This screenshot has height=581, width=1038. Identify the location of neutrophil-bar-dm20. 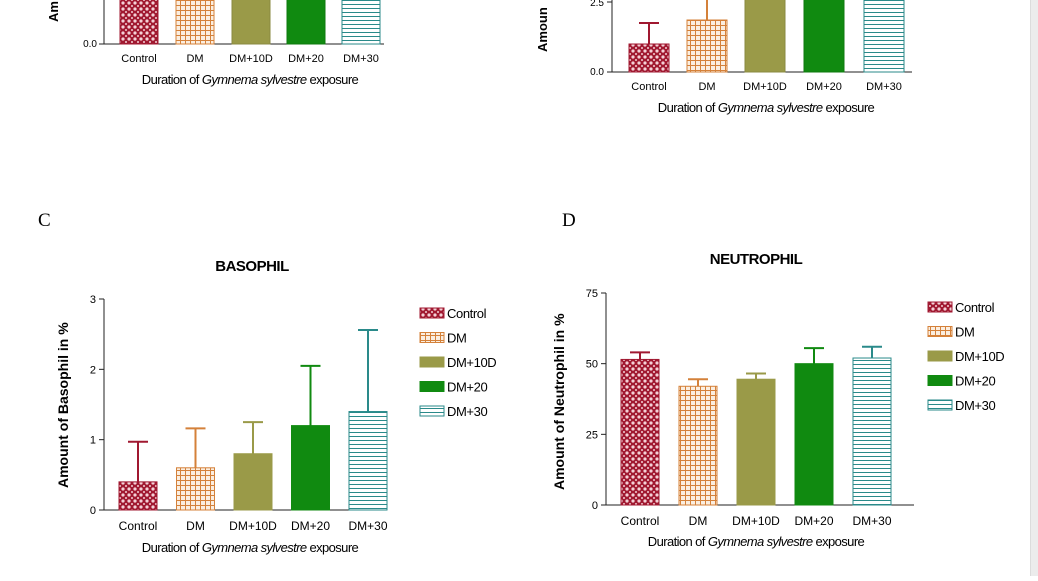
(814, 434).